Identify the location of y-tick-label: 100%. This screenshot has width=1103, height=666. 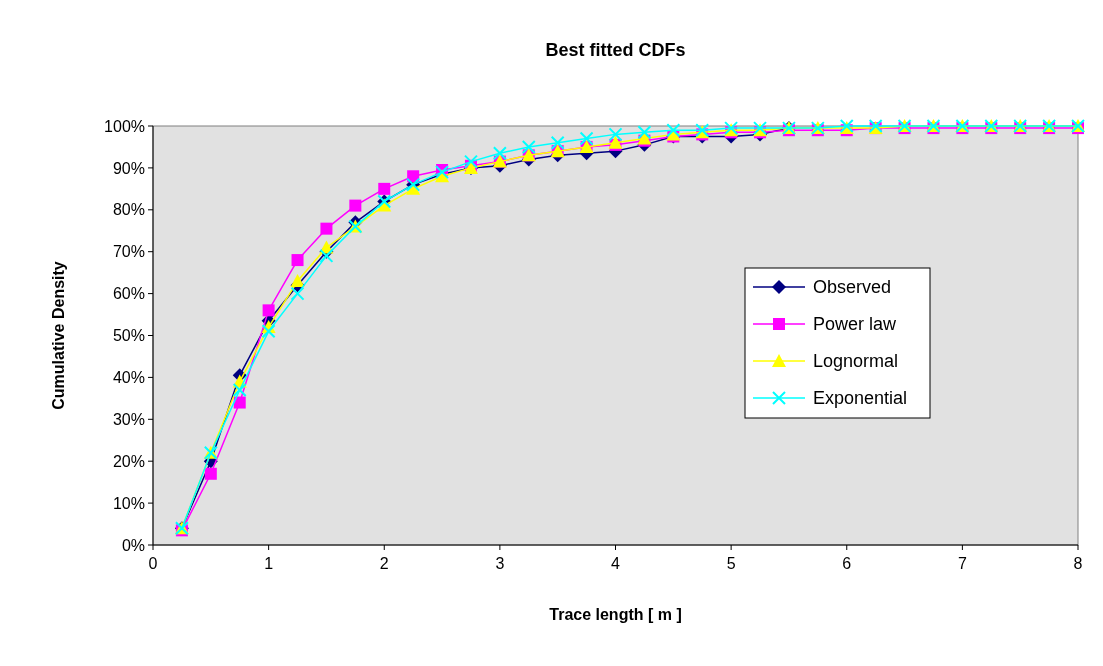
(124, 126).